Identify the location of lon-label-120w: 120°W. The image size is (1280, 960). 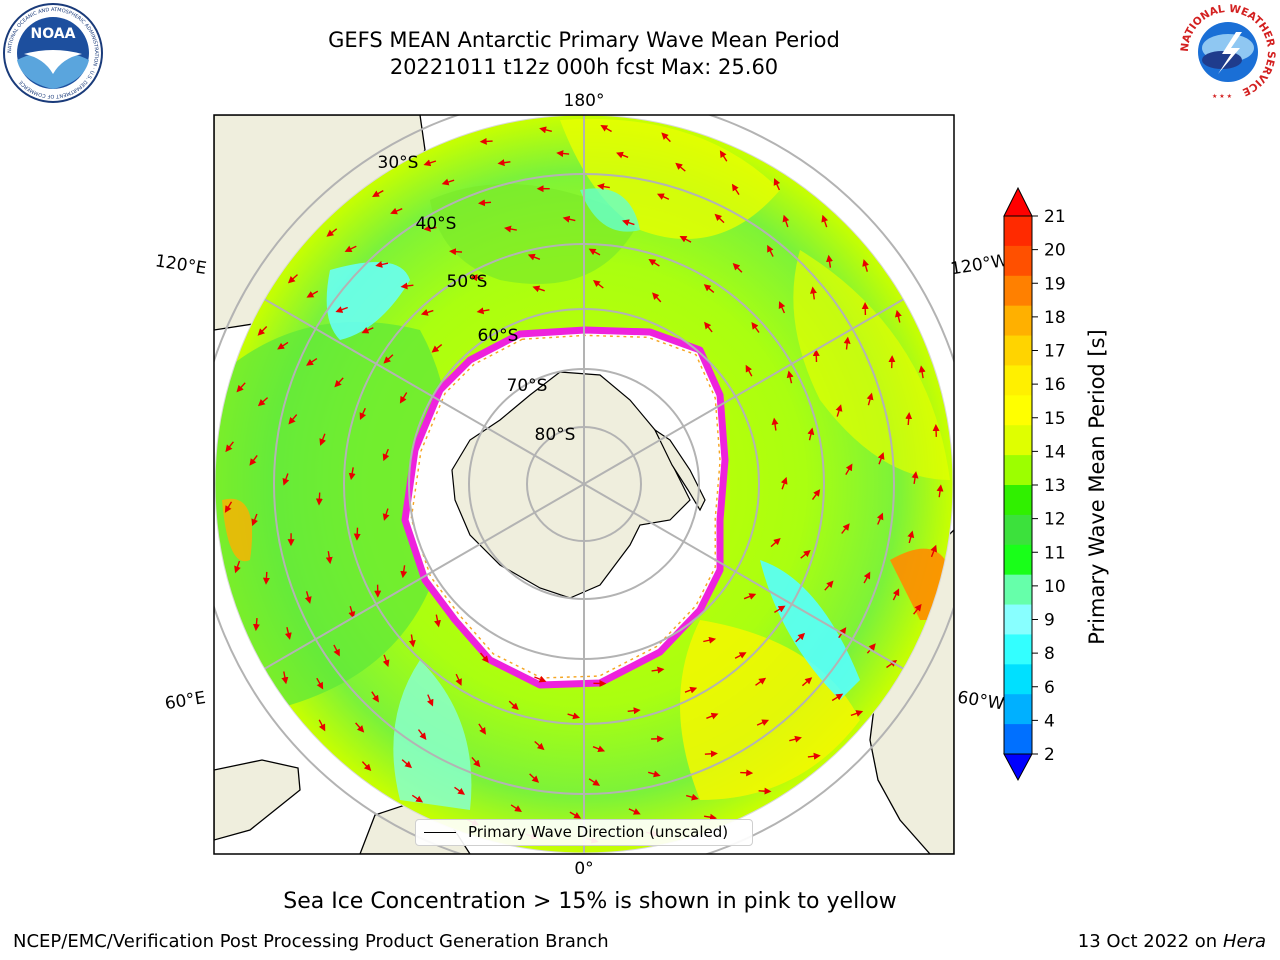
(979, 265).